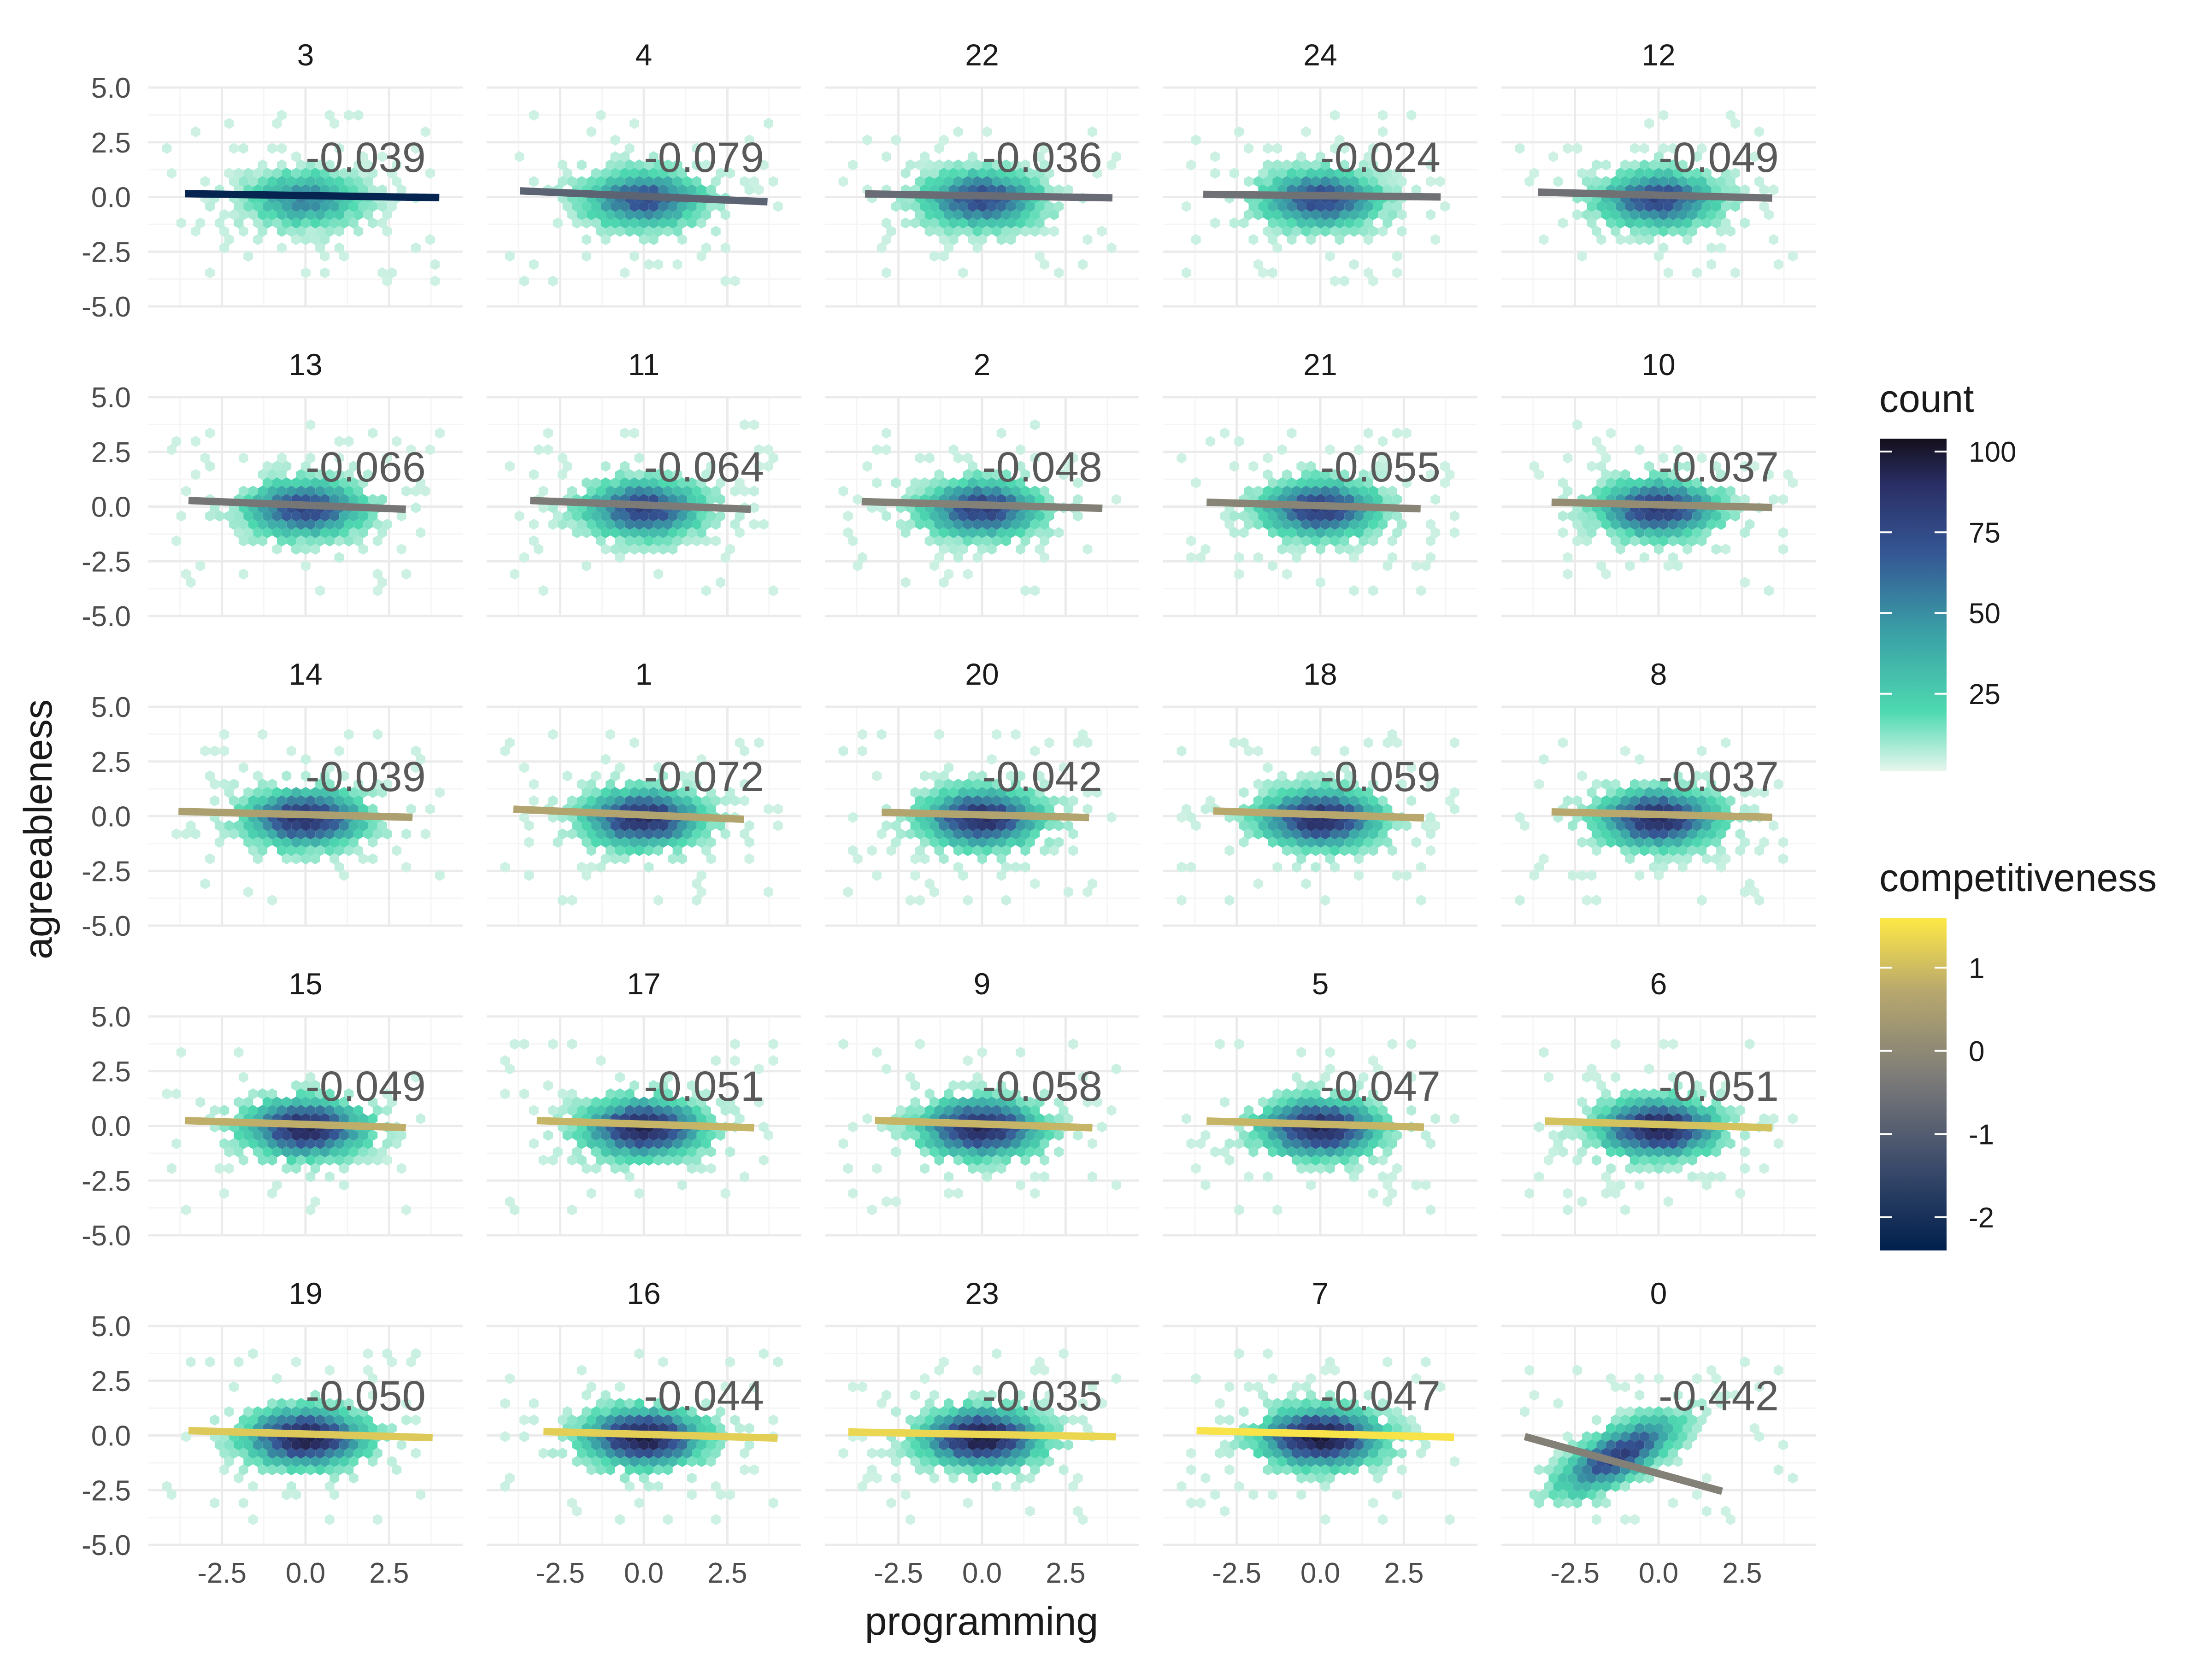 This screenshot has width=2212, height=1661. Describe the element at coordinates (1042, 776) in the screenshot. I see `correlation-label: -0.042` at that location.